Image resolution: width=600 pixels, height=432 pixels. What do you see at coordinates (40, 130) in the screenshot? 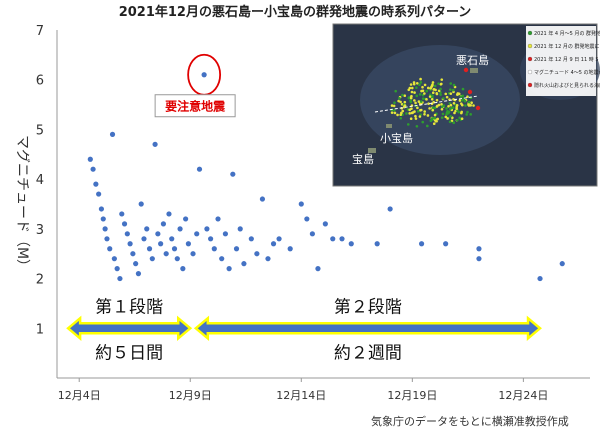
I see `y-tick-label: 5` at bounding box center [40, 130].